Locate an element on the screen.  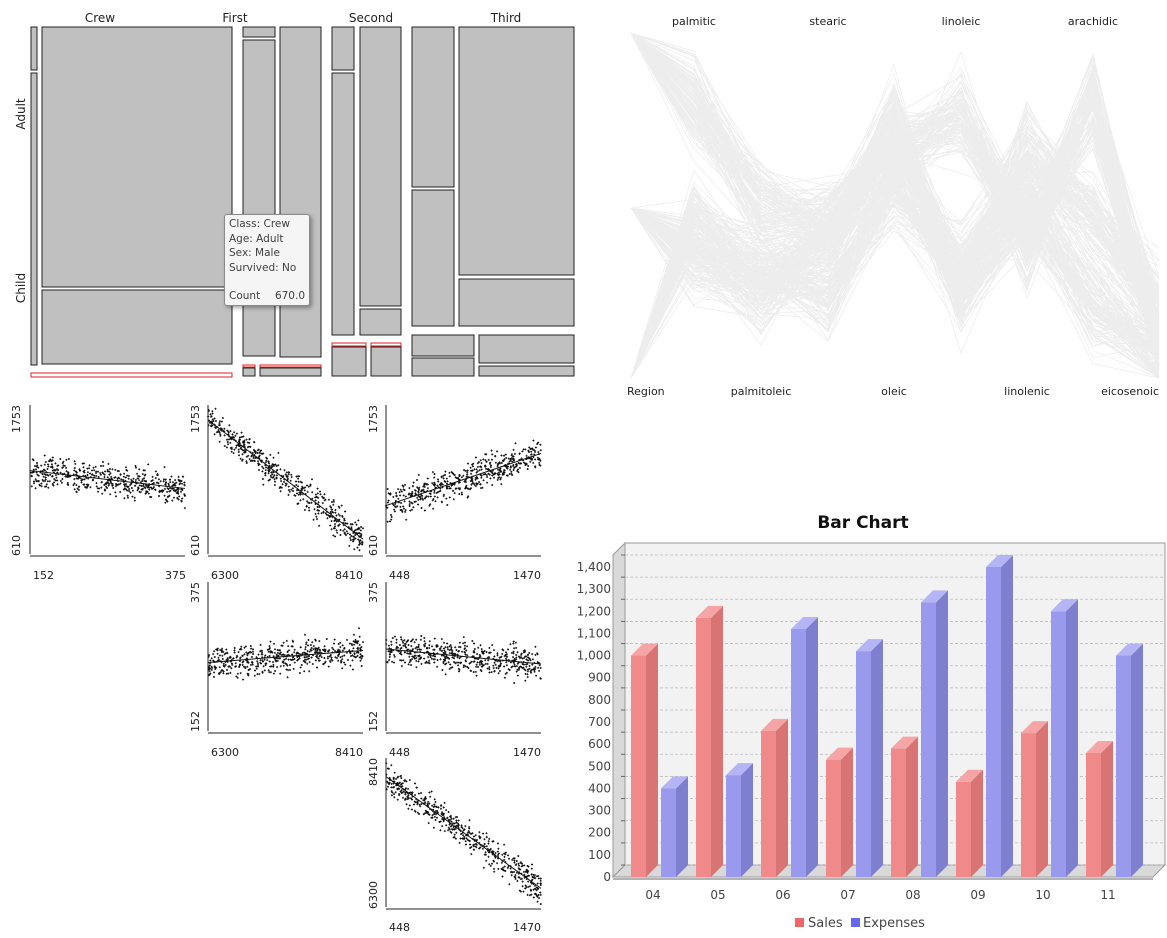
y-tick-label: 600 is located at coordinates (599, 744).